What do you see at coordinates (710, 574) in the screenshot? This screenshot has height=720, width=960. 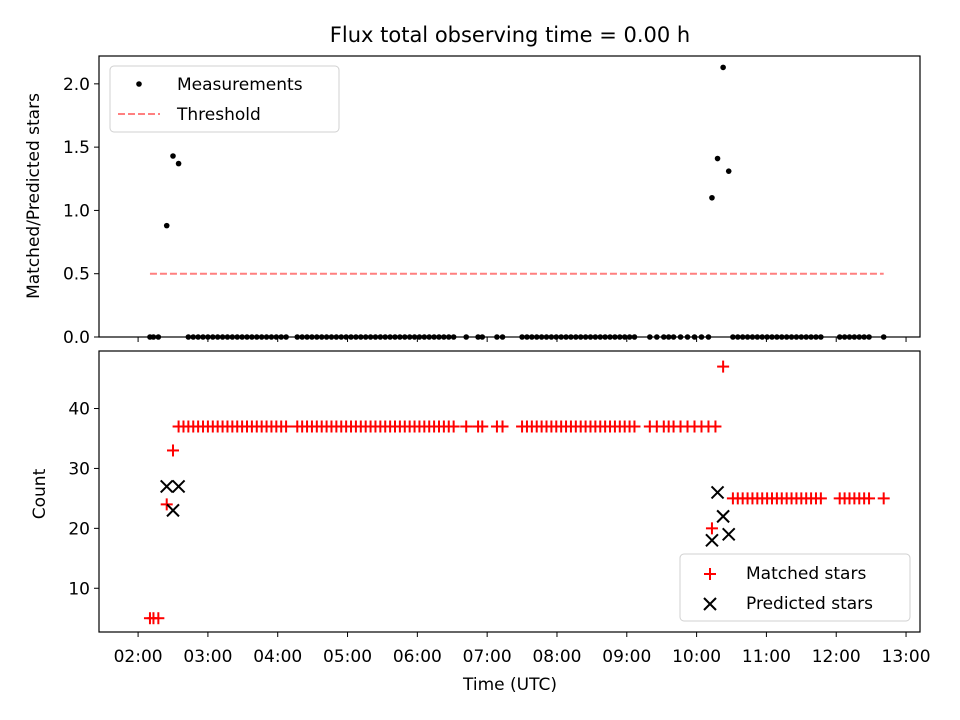 I see `legend-matched-marker` at bounding box center [710, 574].